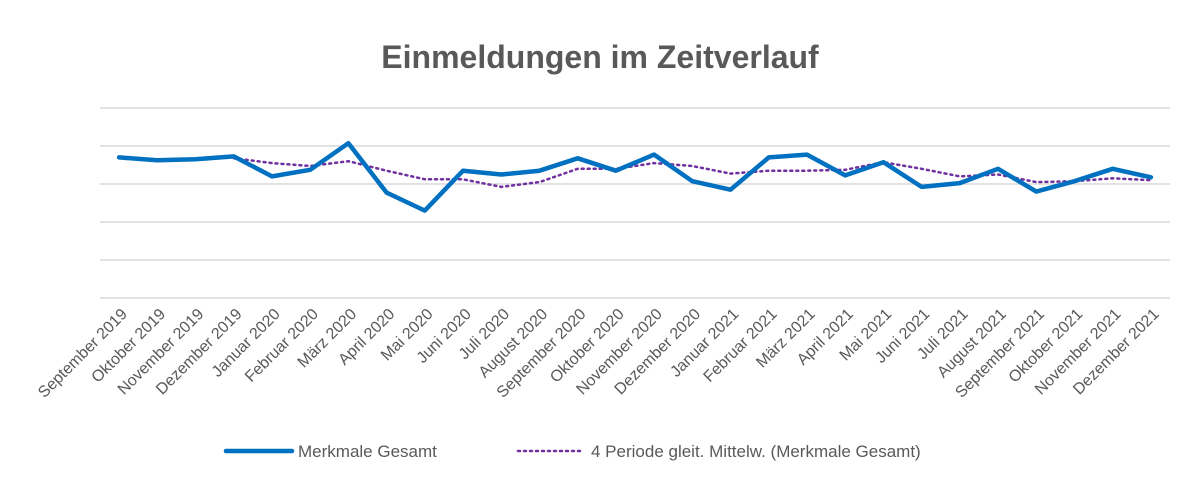 This screenshot has width=1200, height=500. Describe the element at coordinates (692, 173) in the screenshot. I see `moving-average-line` at that location.